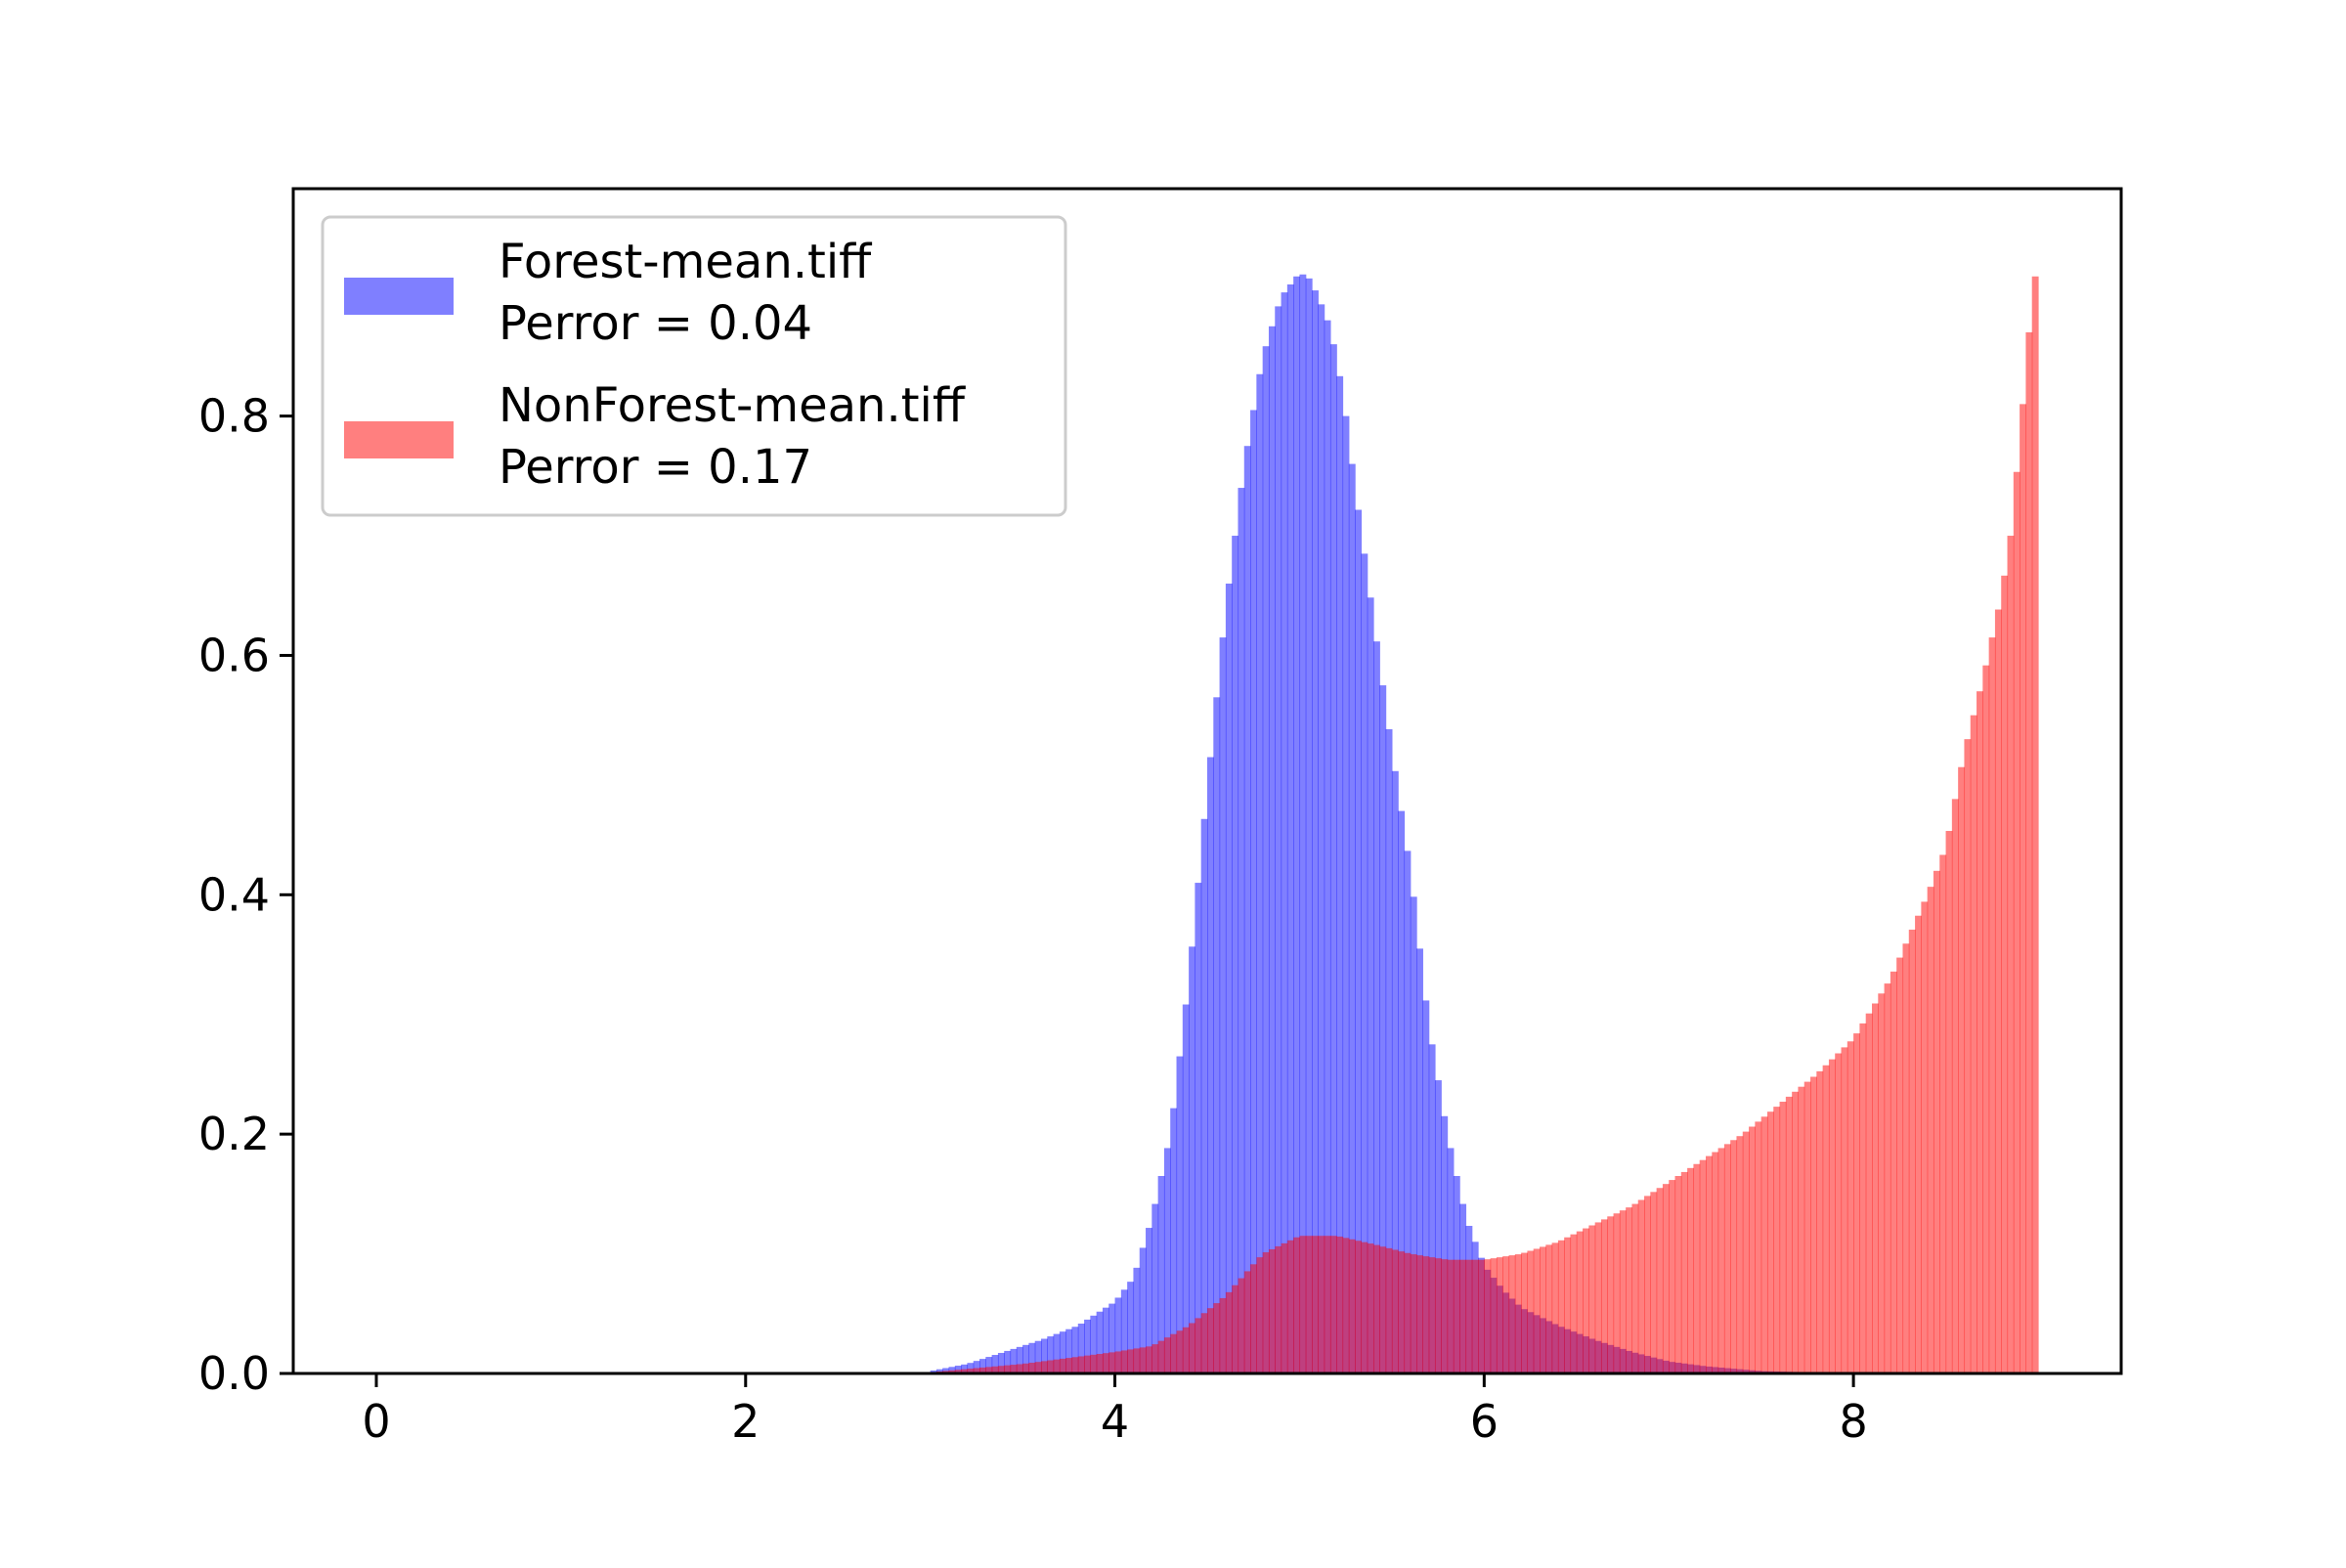 This screenshot has height=1568, width=2346. What do you see at coordinates (399, 297) in the screenshot?
I see `legend-swatch` at bounding box center [399, 297].